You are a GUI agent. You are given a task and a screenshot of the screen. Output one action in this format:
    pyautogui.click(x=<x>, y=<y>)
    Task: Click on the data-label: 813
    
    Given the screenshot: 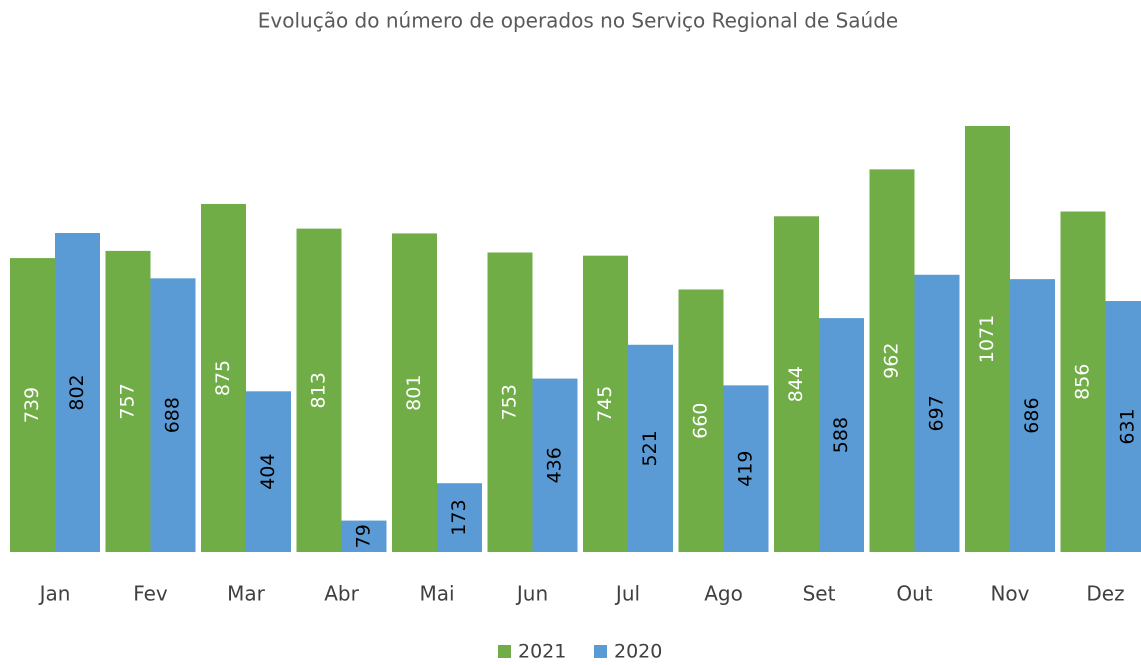 What is the action you would take?
    pyautogui.click(x=319, y=390)
    